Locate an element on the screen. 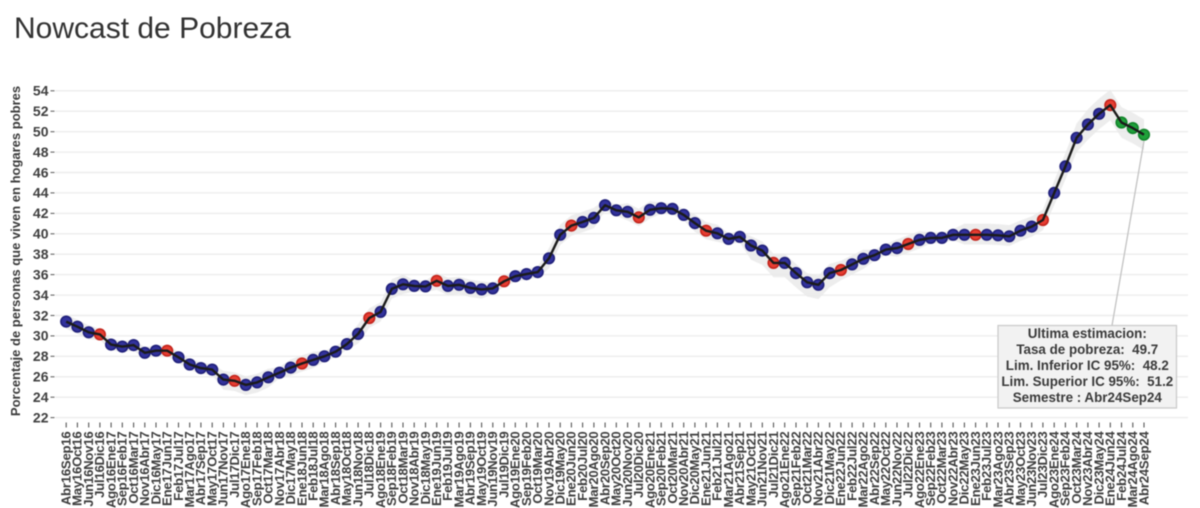 The width and height of the screenshot is (1200, 508). svg-text: Jul21Dic21 is located at coordinates (773, 465).